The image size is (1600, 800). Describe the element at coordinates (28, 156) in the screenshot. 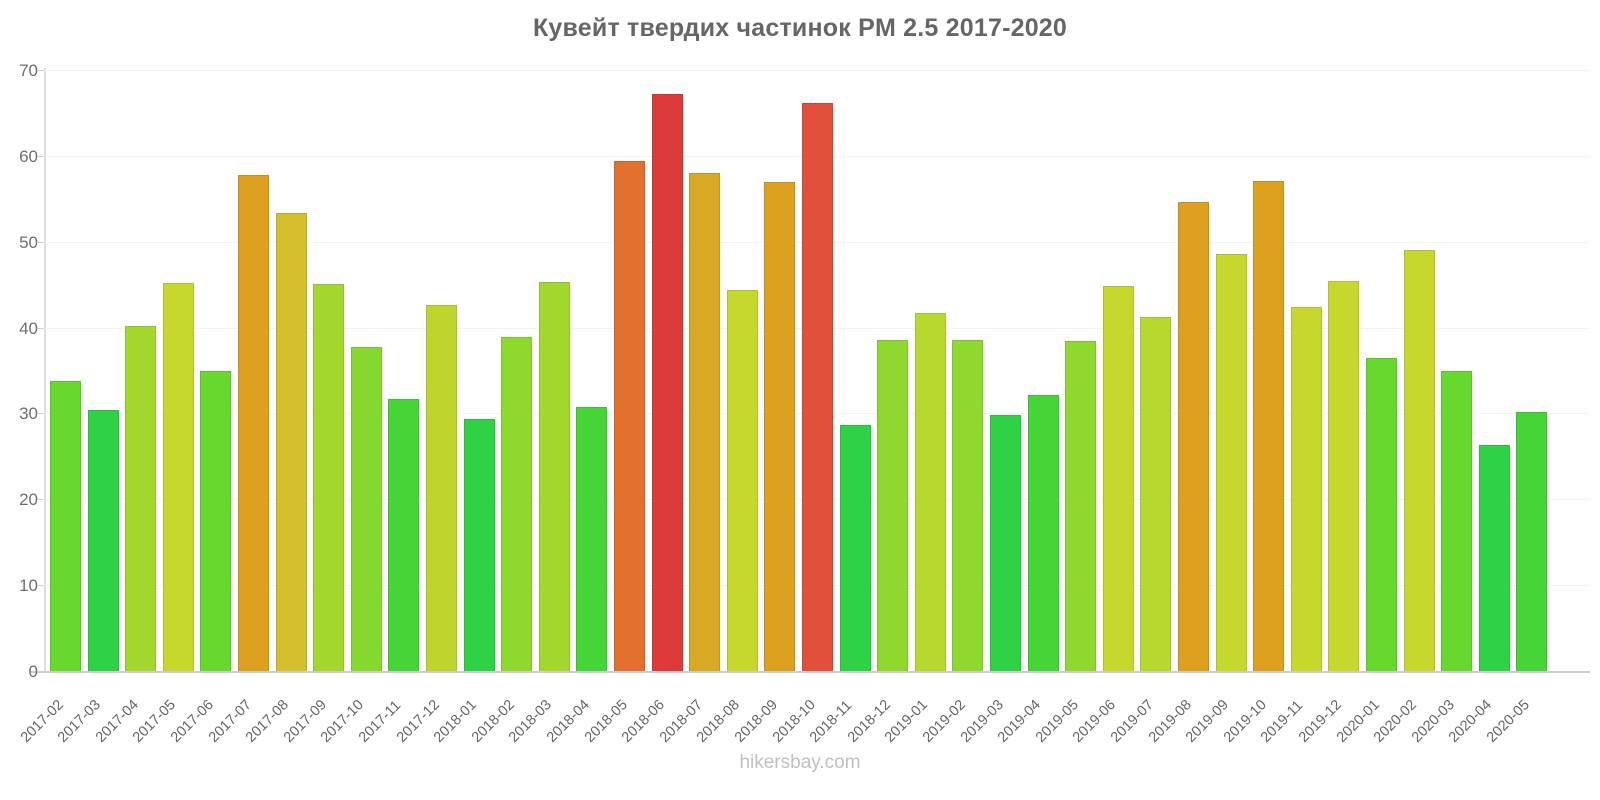

I see `y-tick-label: 60` at that location.